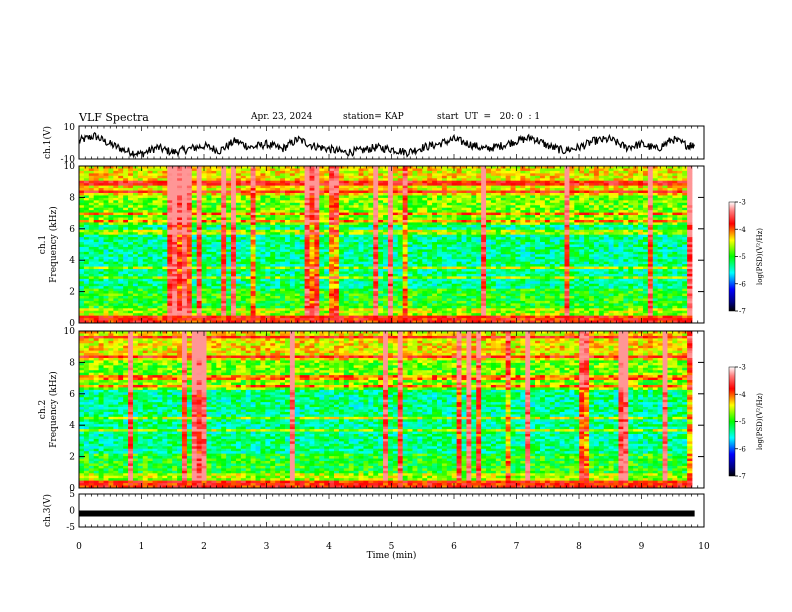 This screenshot has height=612, width=792. Describe the element at coordinates (742, 284) in the screenshot. I see `colorbar-ch1-ticklabel: -6` at that location.